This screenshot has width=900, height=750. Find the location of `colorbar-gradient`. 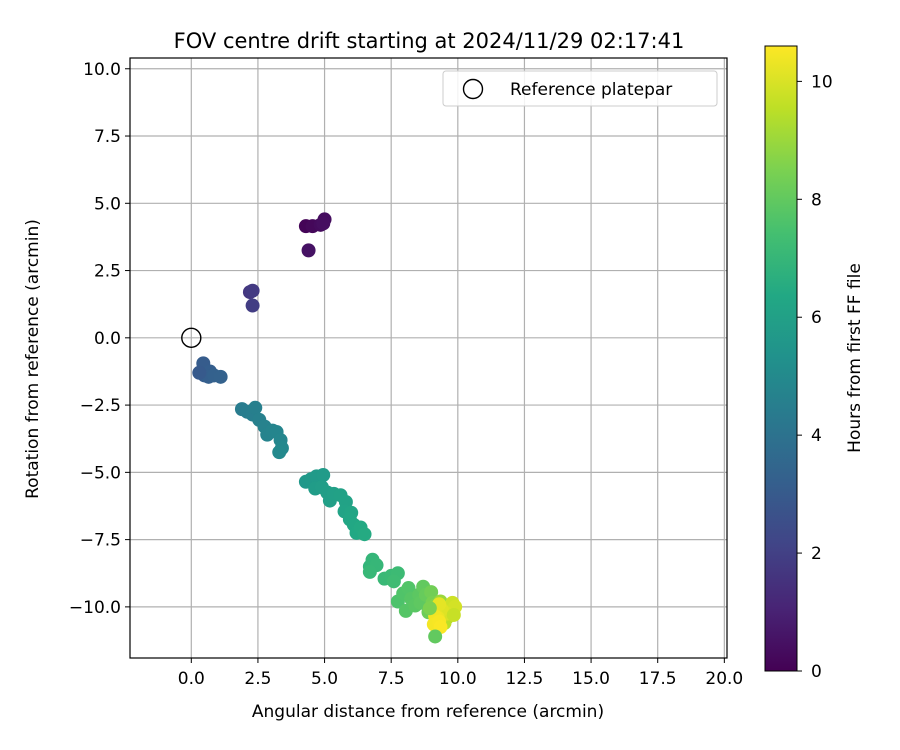

colorbar-gradient is located at coordinates (781, 358).